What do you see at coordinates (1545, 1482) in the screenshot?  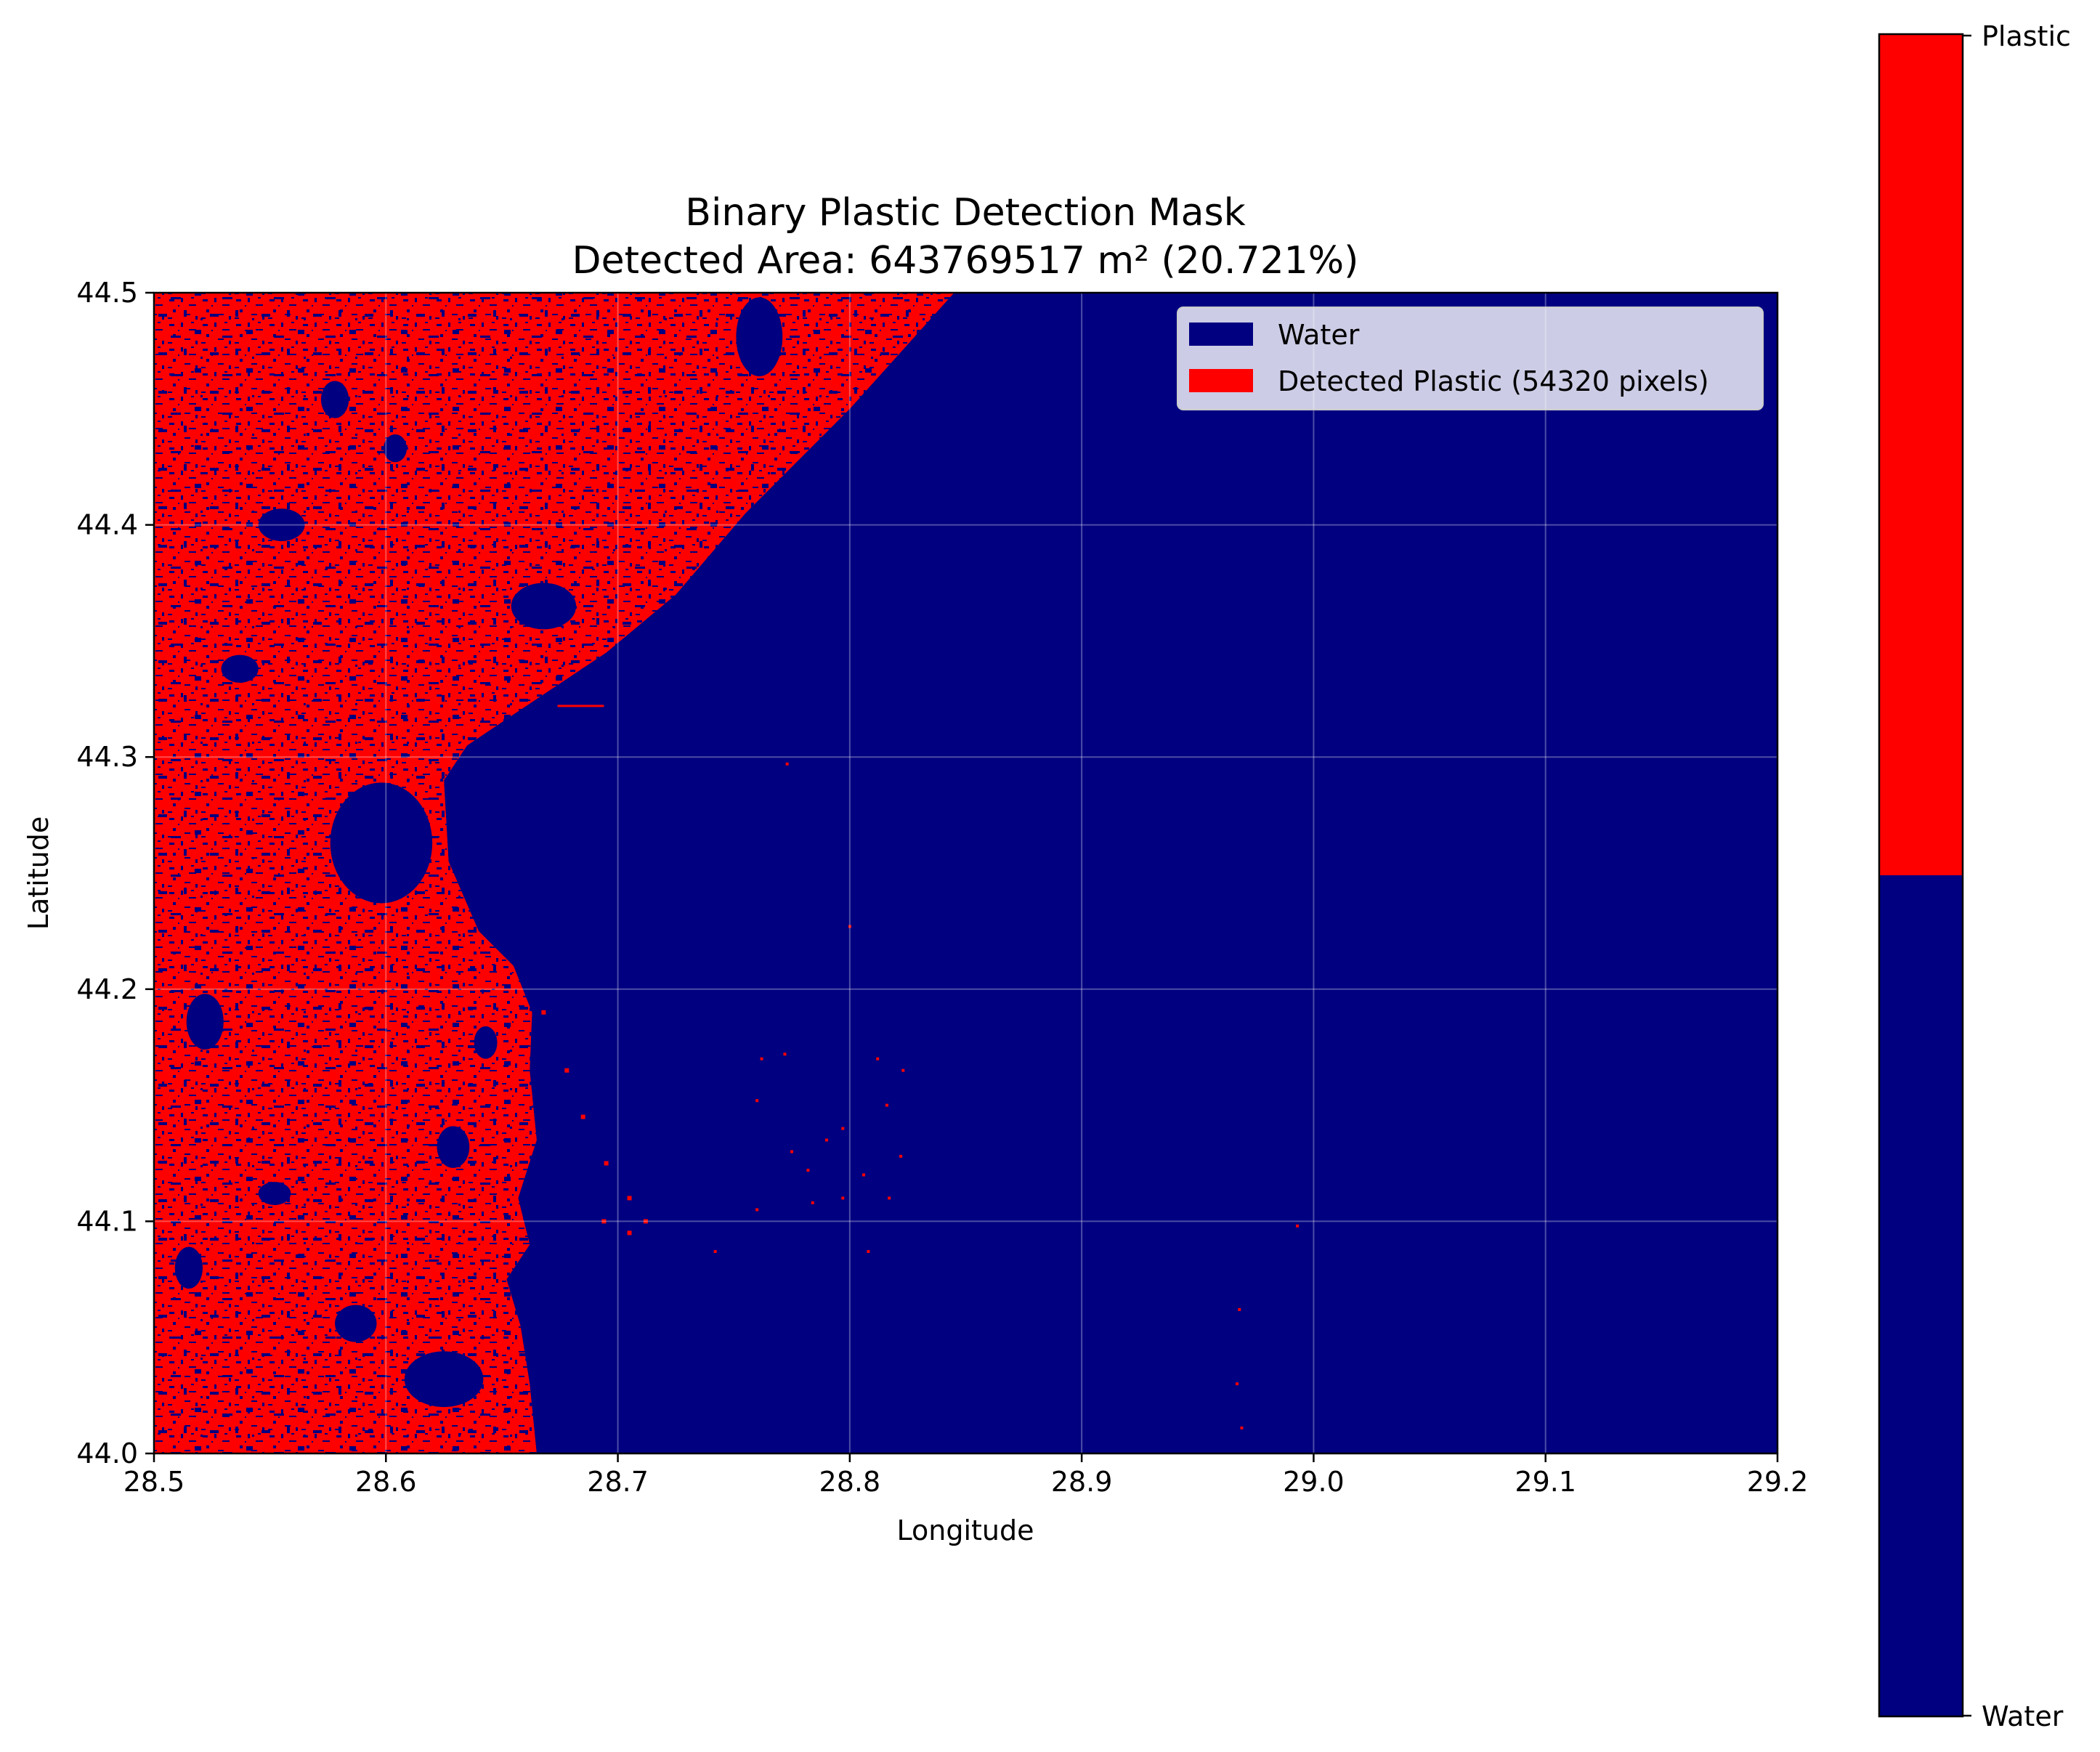 I see `x-tick-label: 29.1` at bounding box center [1545, 1482].